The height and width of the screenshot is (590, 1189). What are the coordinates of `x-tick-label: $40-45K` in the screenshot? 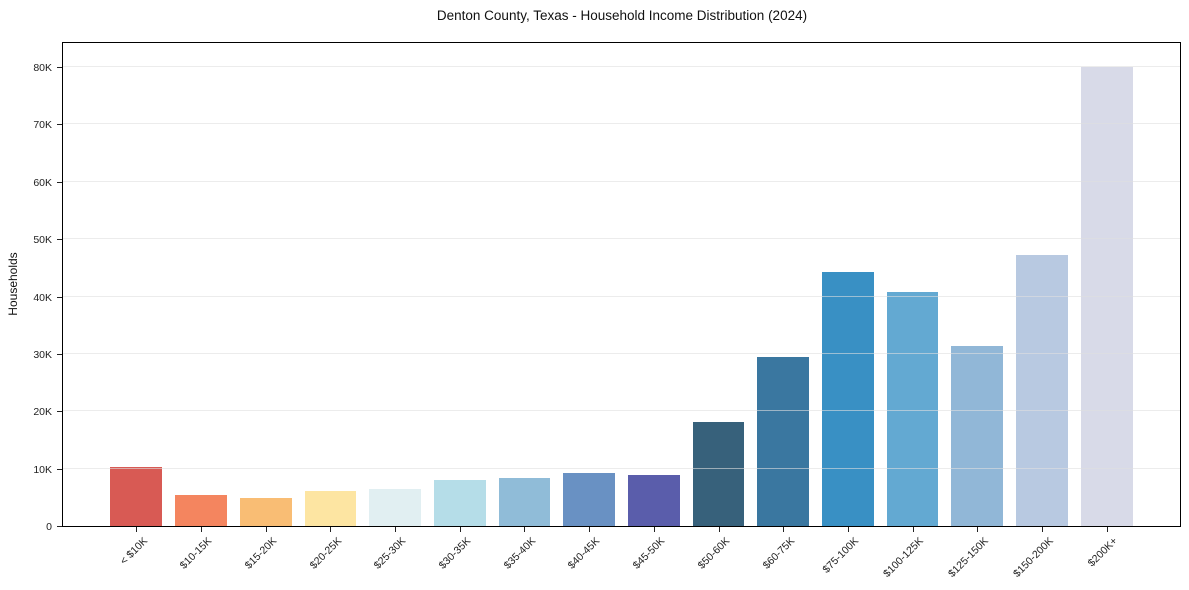 It's located at (584, 553).